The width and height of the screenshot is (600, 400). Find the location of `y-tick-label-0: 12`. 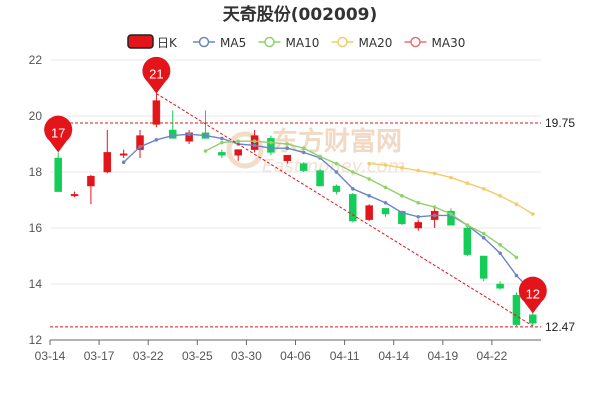

y-tick-label-0: 12 is located at coordinates (36, 340).